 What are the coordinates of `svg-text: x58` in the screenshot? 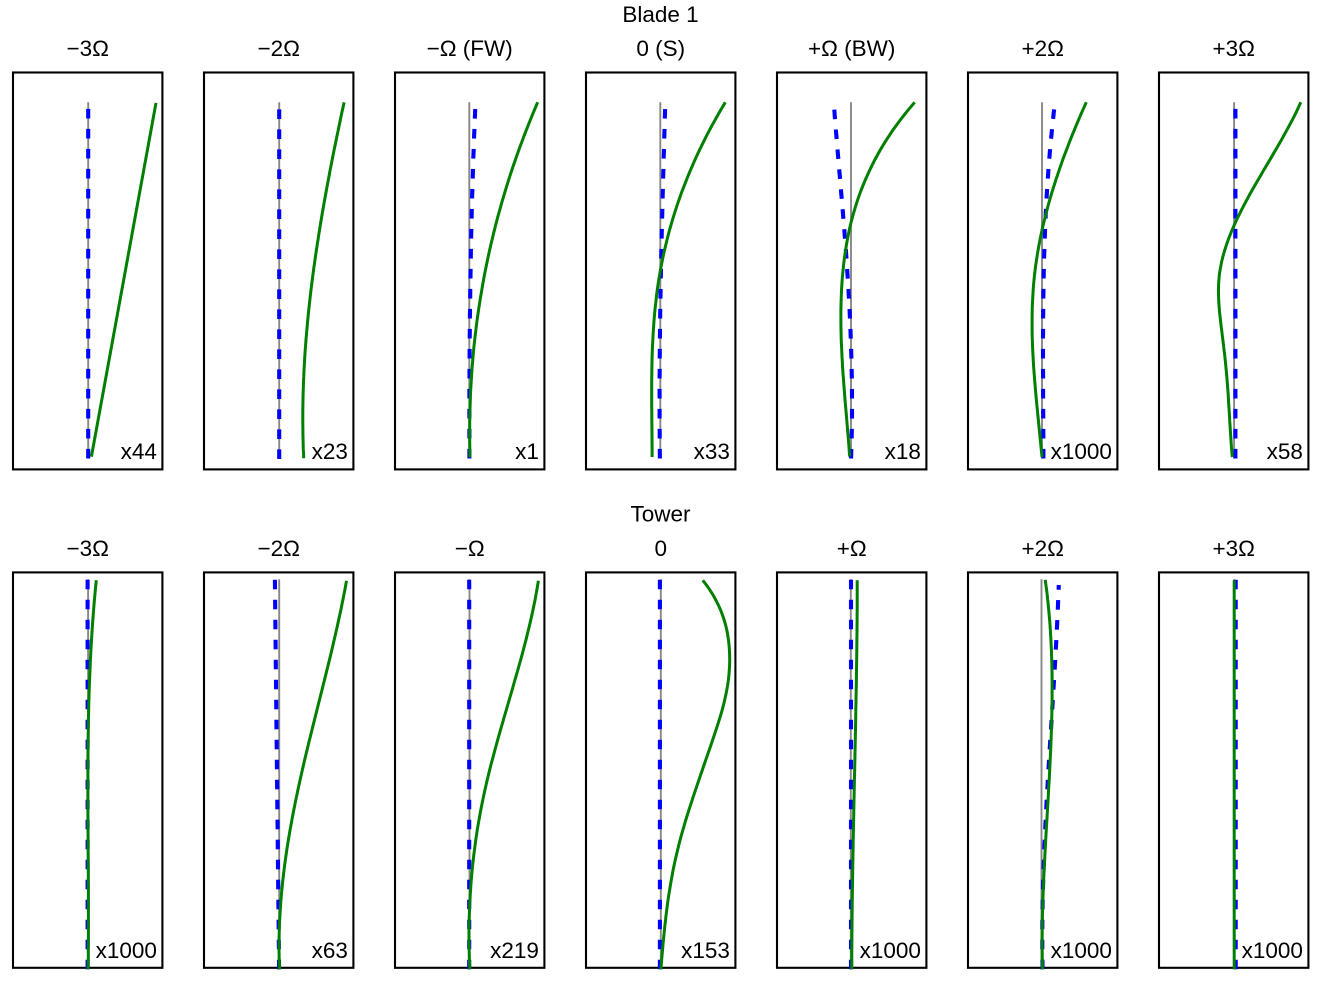 It's located at (1285, 451).